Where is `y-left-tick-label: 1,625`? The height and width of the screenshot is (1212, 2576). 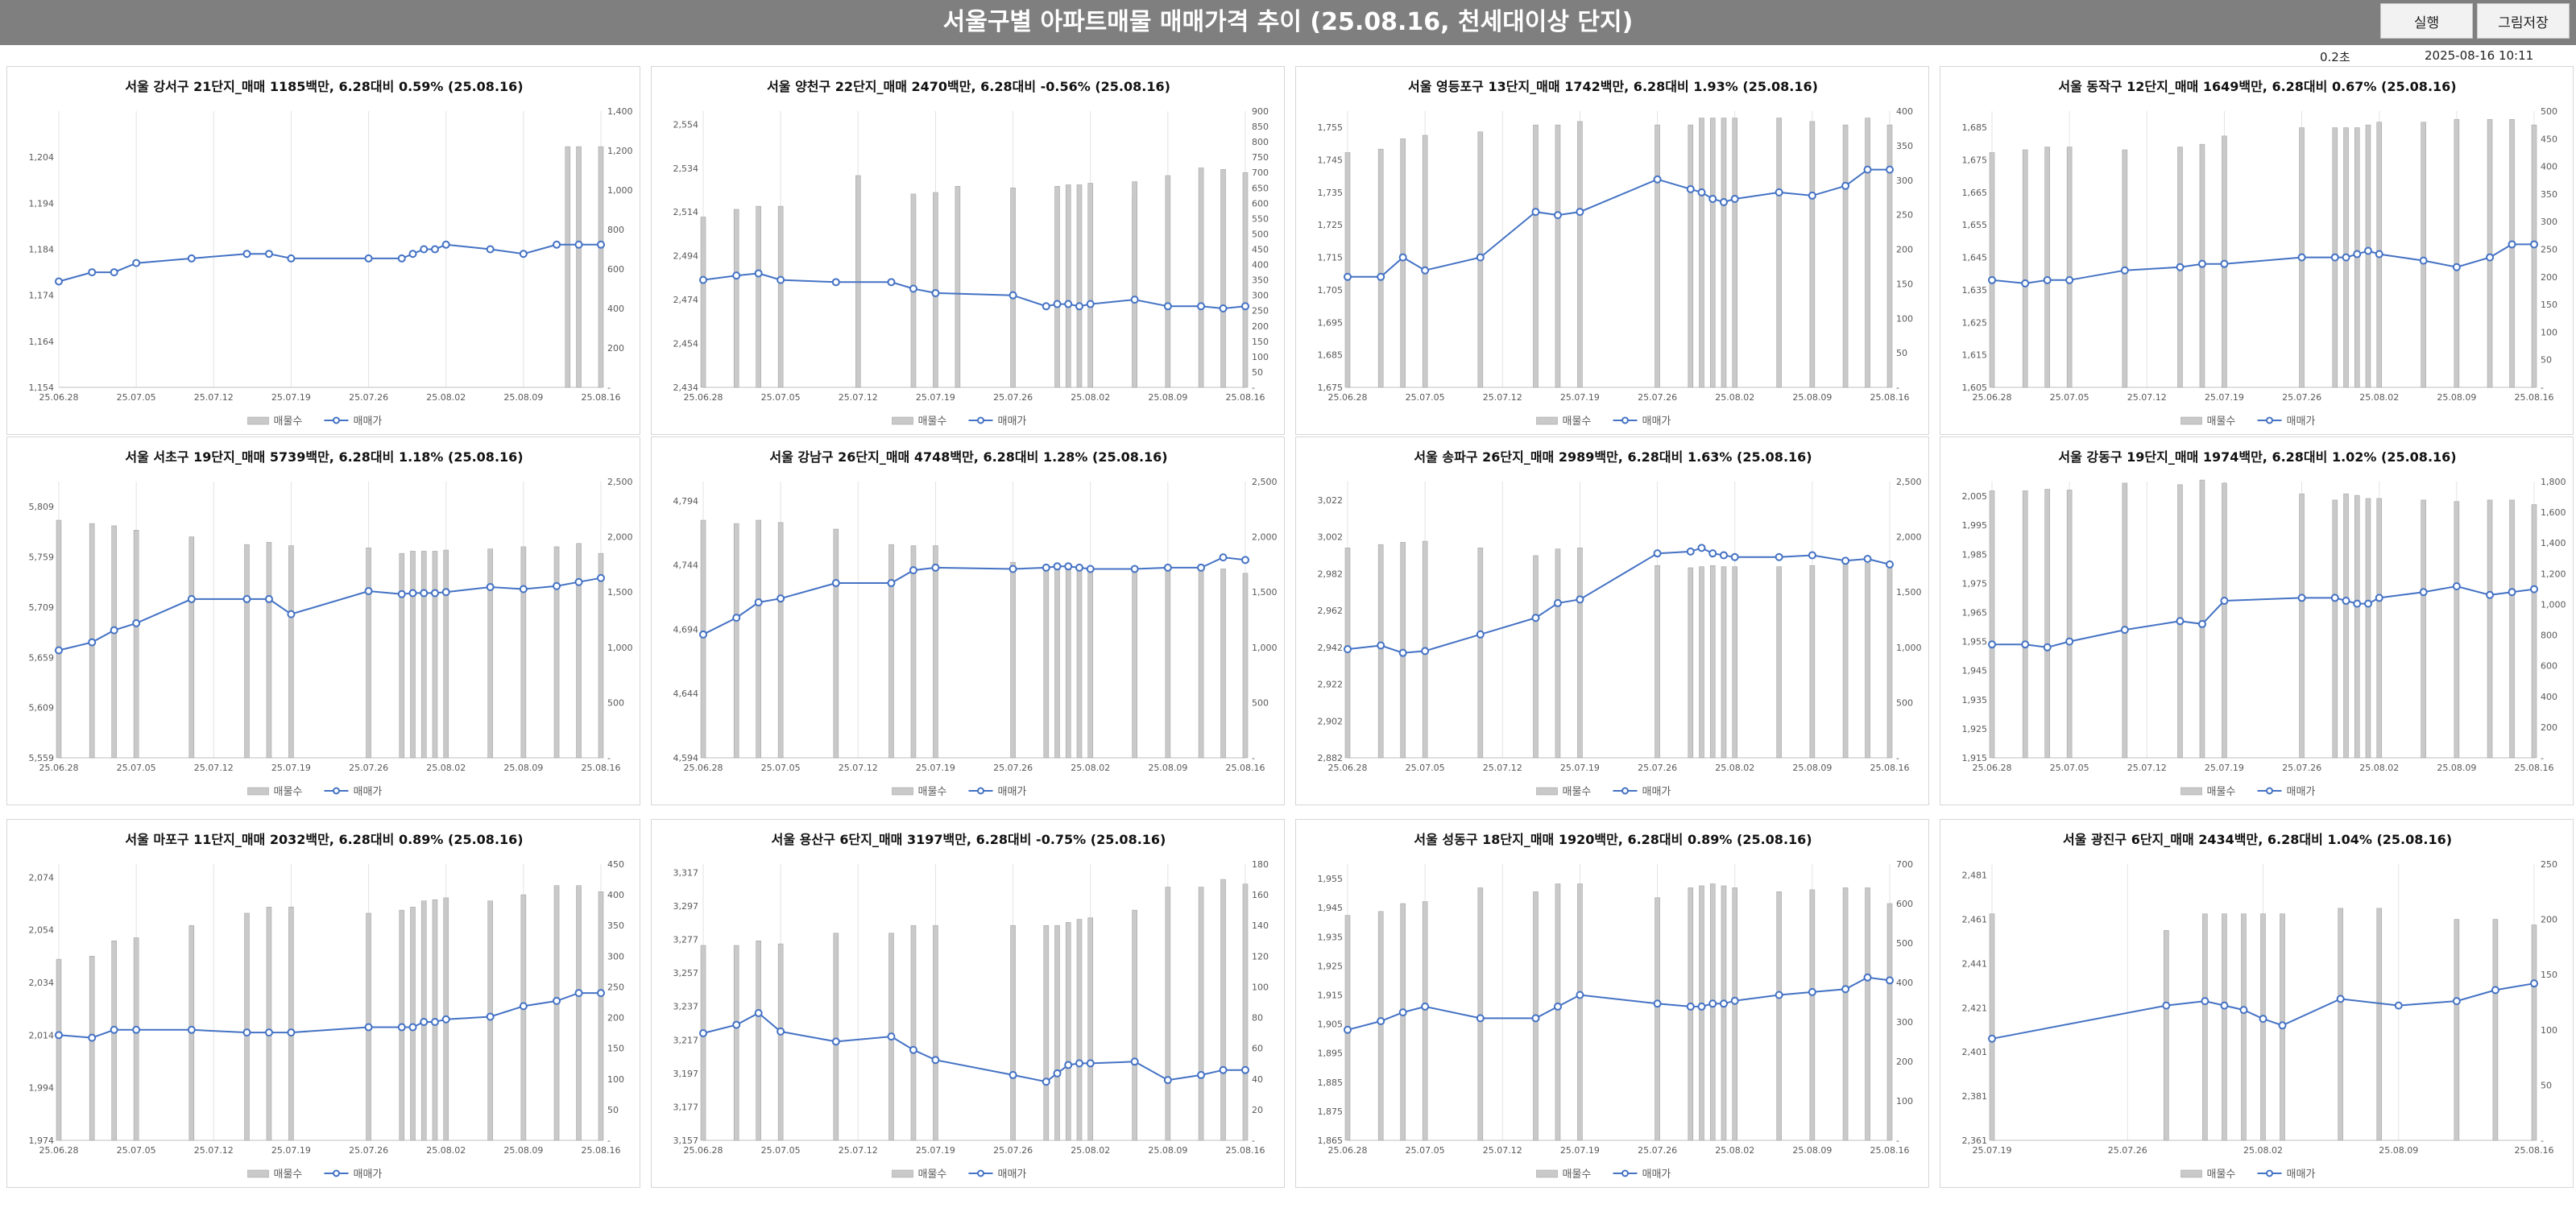
y-left-tick-label: 1,625 is located at coordinates (1975, 323).